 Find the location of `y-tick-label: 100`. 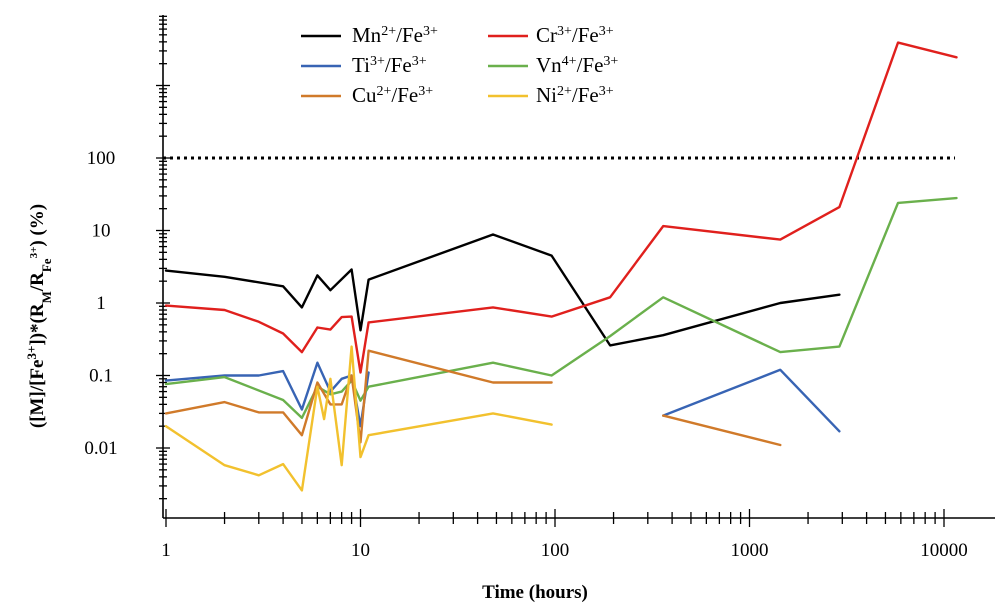

y-tick-label: 100 is located at coordinates (101, 158).